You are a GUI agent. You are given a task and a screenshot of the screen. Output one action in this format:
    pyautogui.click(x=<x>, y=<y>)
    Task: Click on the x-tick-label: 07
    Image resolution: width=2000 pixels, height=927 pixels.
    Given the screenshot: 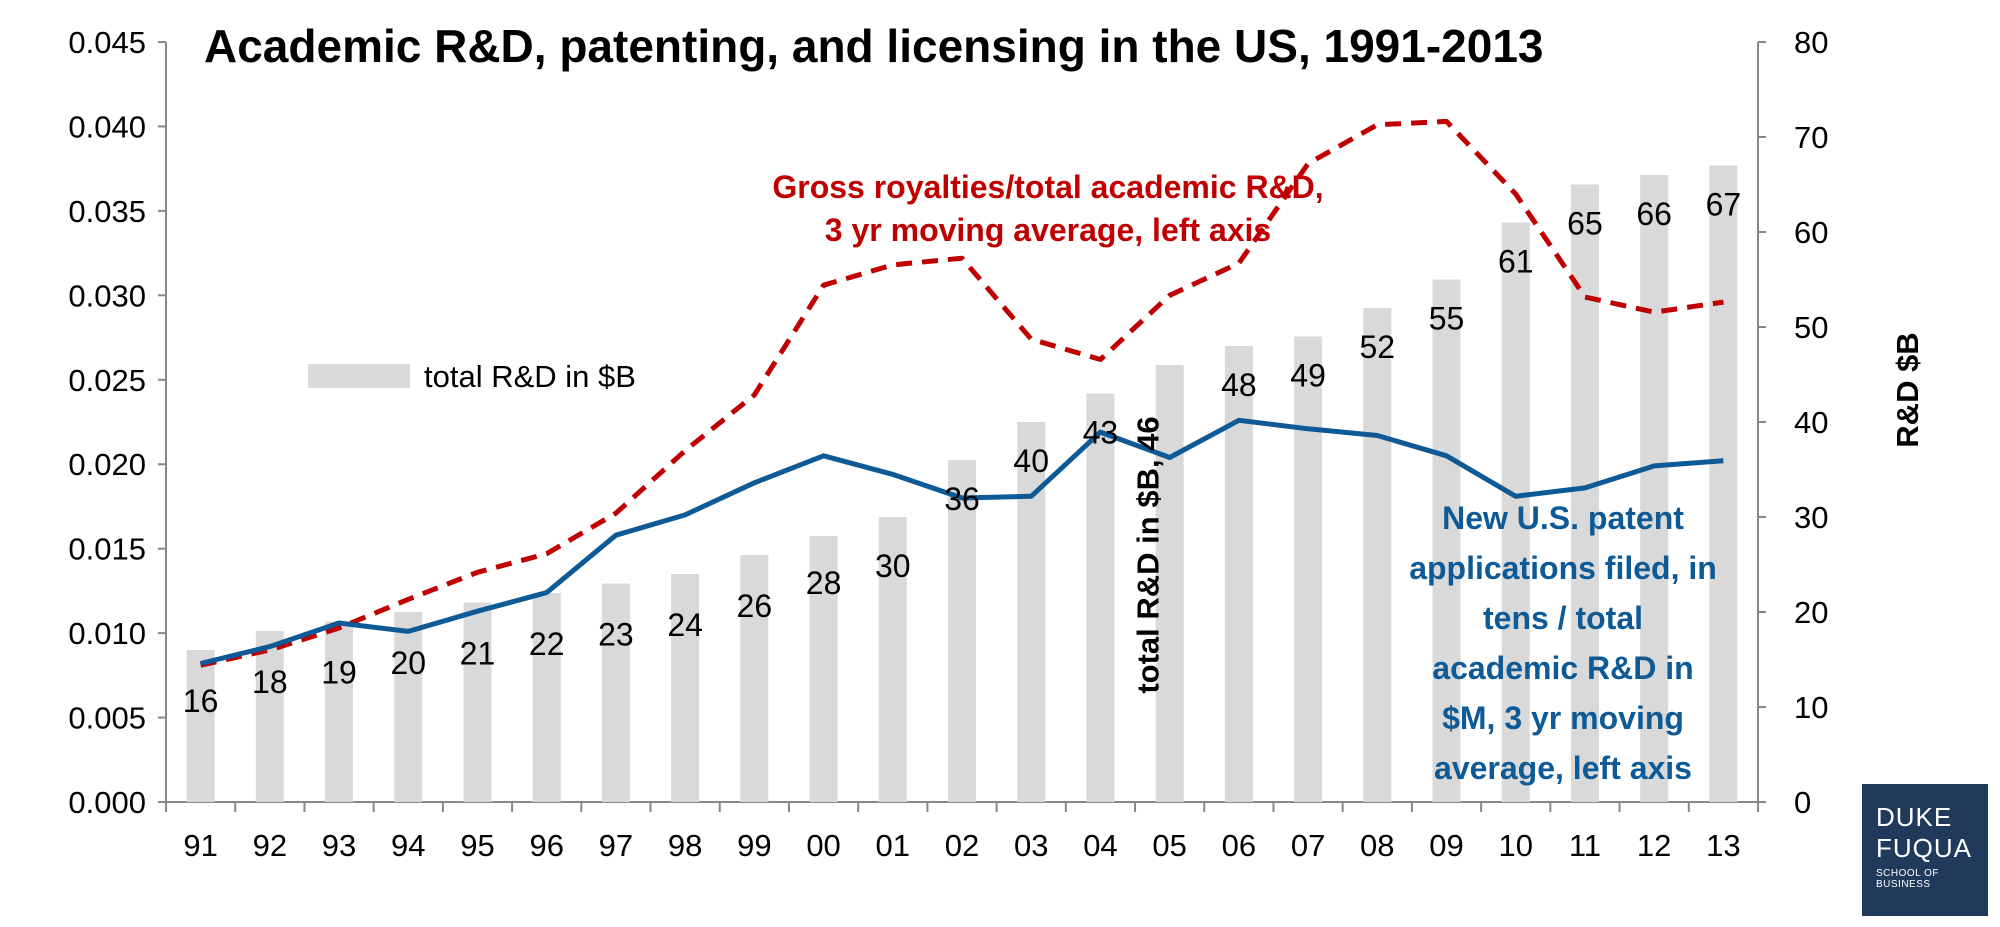 What is the action you would take?
    pyautogui.click(x=1308, y=845)
    